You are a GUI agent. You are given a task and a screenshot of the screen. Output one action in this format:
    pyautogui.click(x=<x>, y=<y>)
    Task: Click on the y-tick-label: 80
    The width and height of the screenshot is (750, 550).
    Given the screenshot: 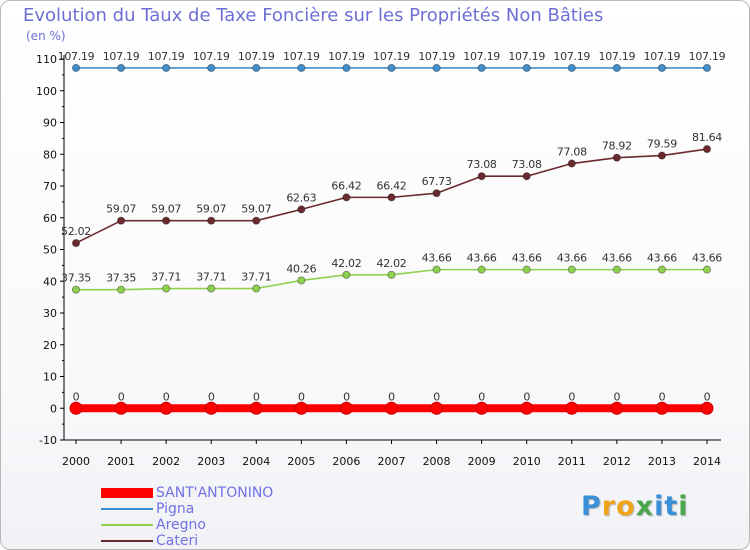 What is the action you would take?
    pyautogui.click(x=50, y=154)
    